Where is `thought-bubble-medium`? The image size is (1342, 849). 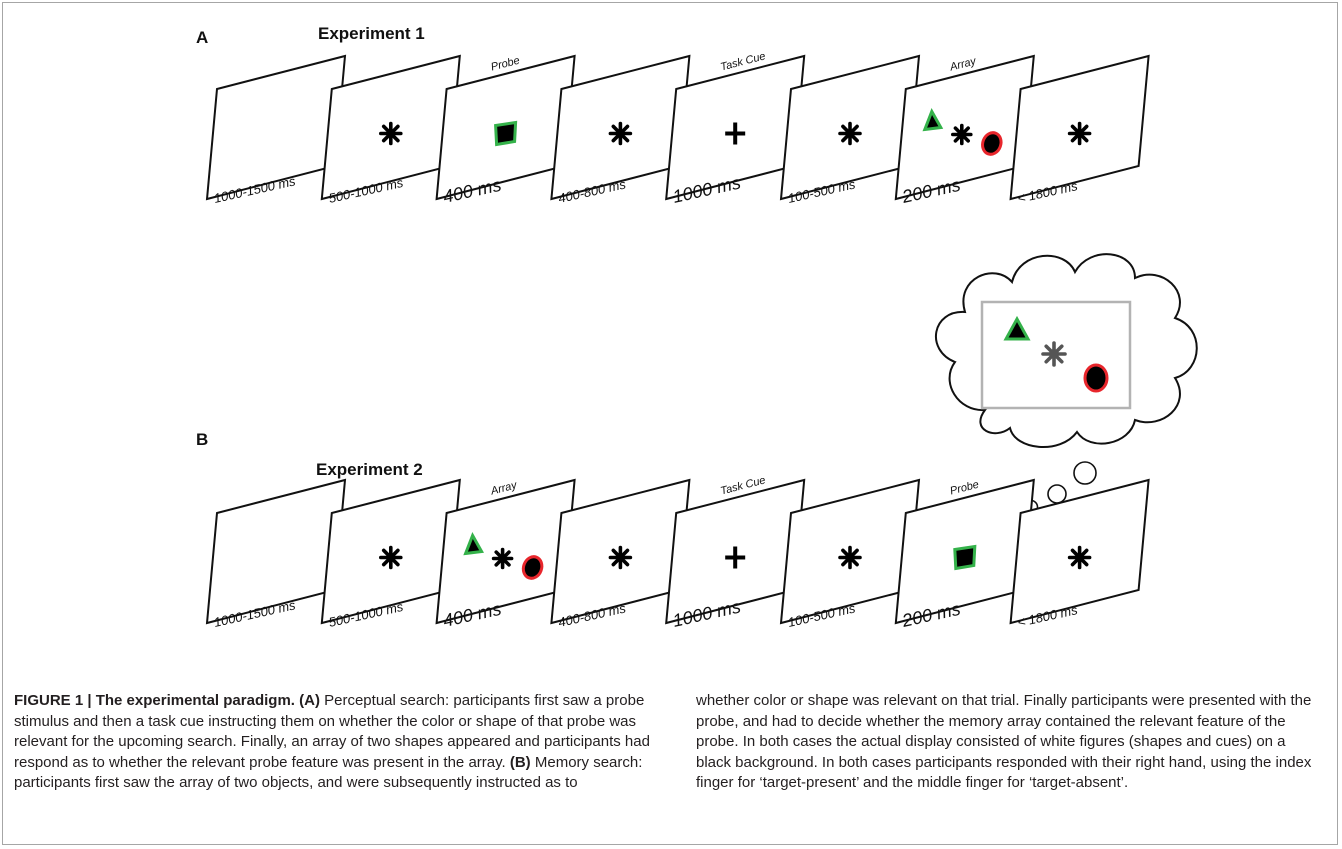 thought-bubble-medium is located at coordinates (1057, 494).